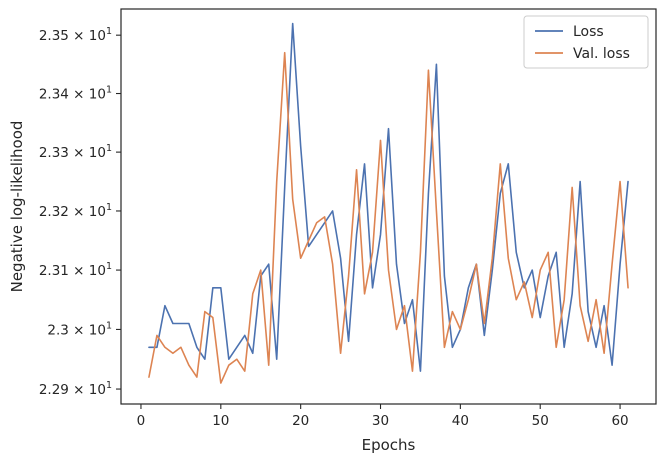  Describe the element at coordinates (141, 421) in the screenshot. I see `x-tick-label: 0` at that location.